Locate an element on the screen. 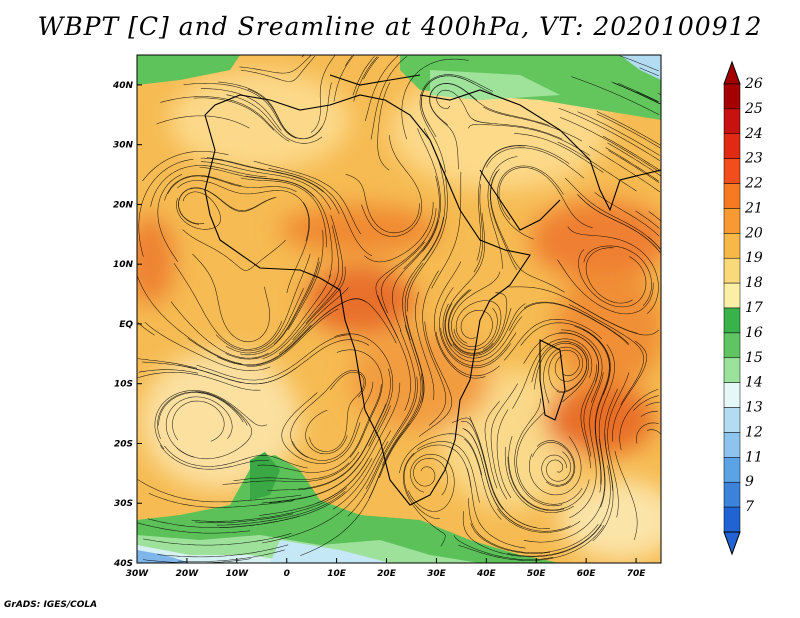 This screenshot has width=800, height=618. x-tick-label: 70E is located at coordinates (637, 574).